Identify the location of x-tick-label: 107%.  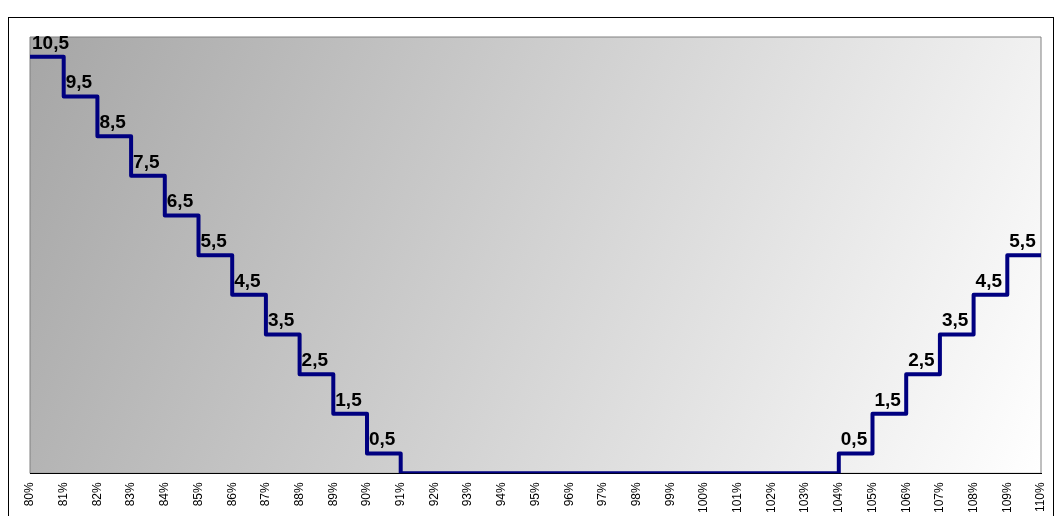
(939, 497).